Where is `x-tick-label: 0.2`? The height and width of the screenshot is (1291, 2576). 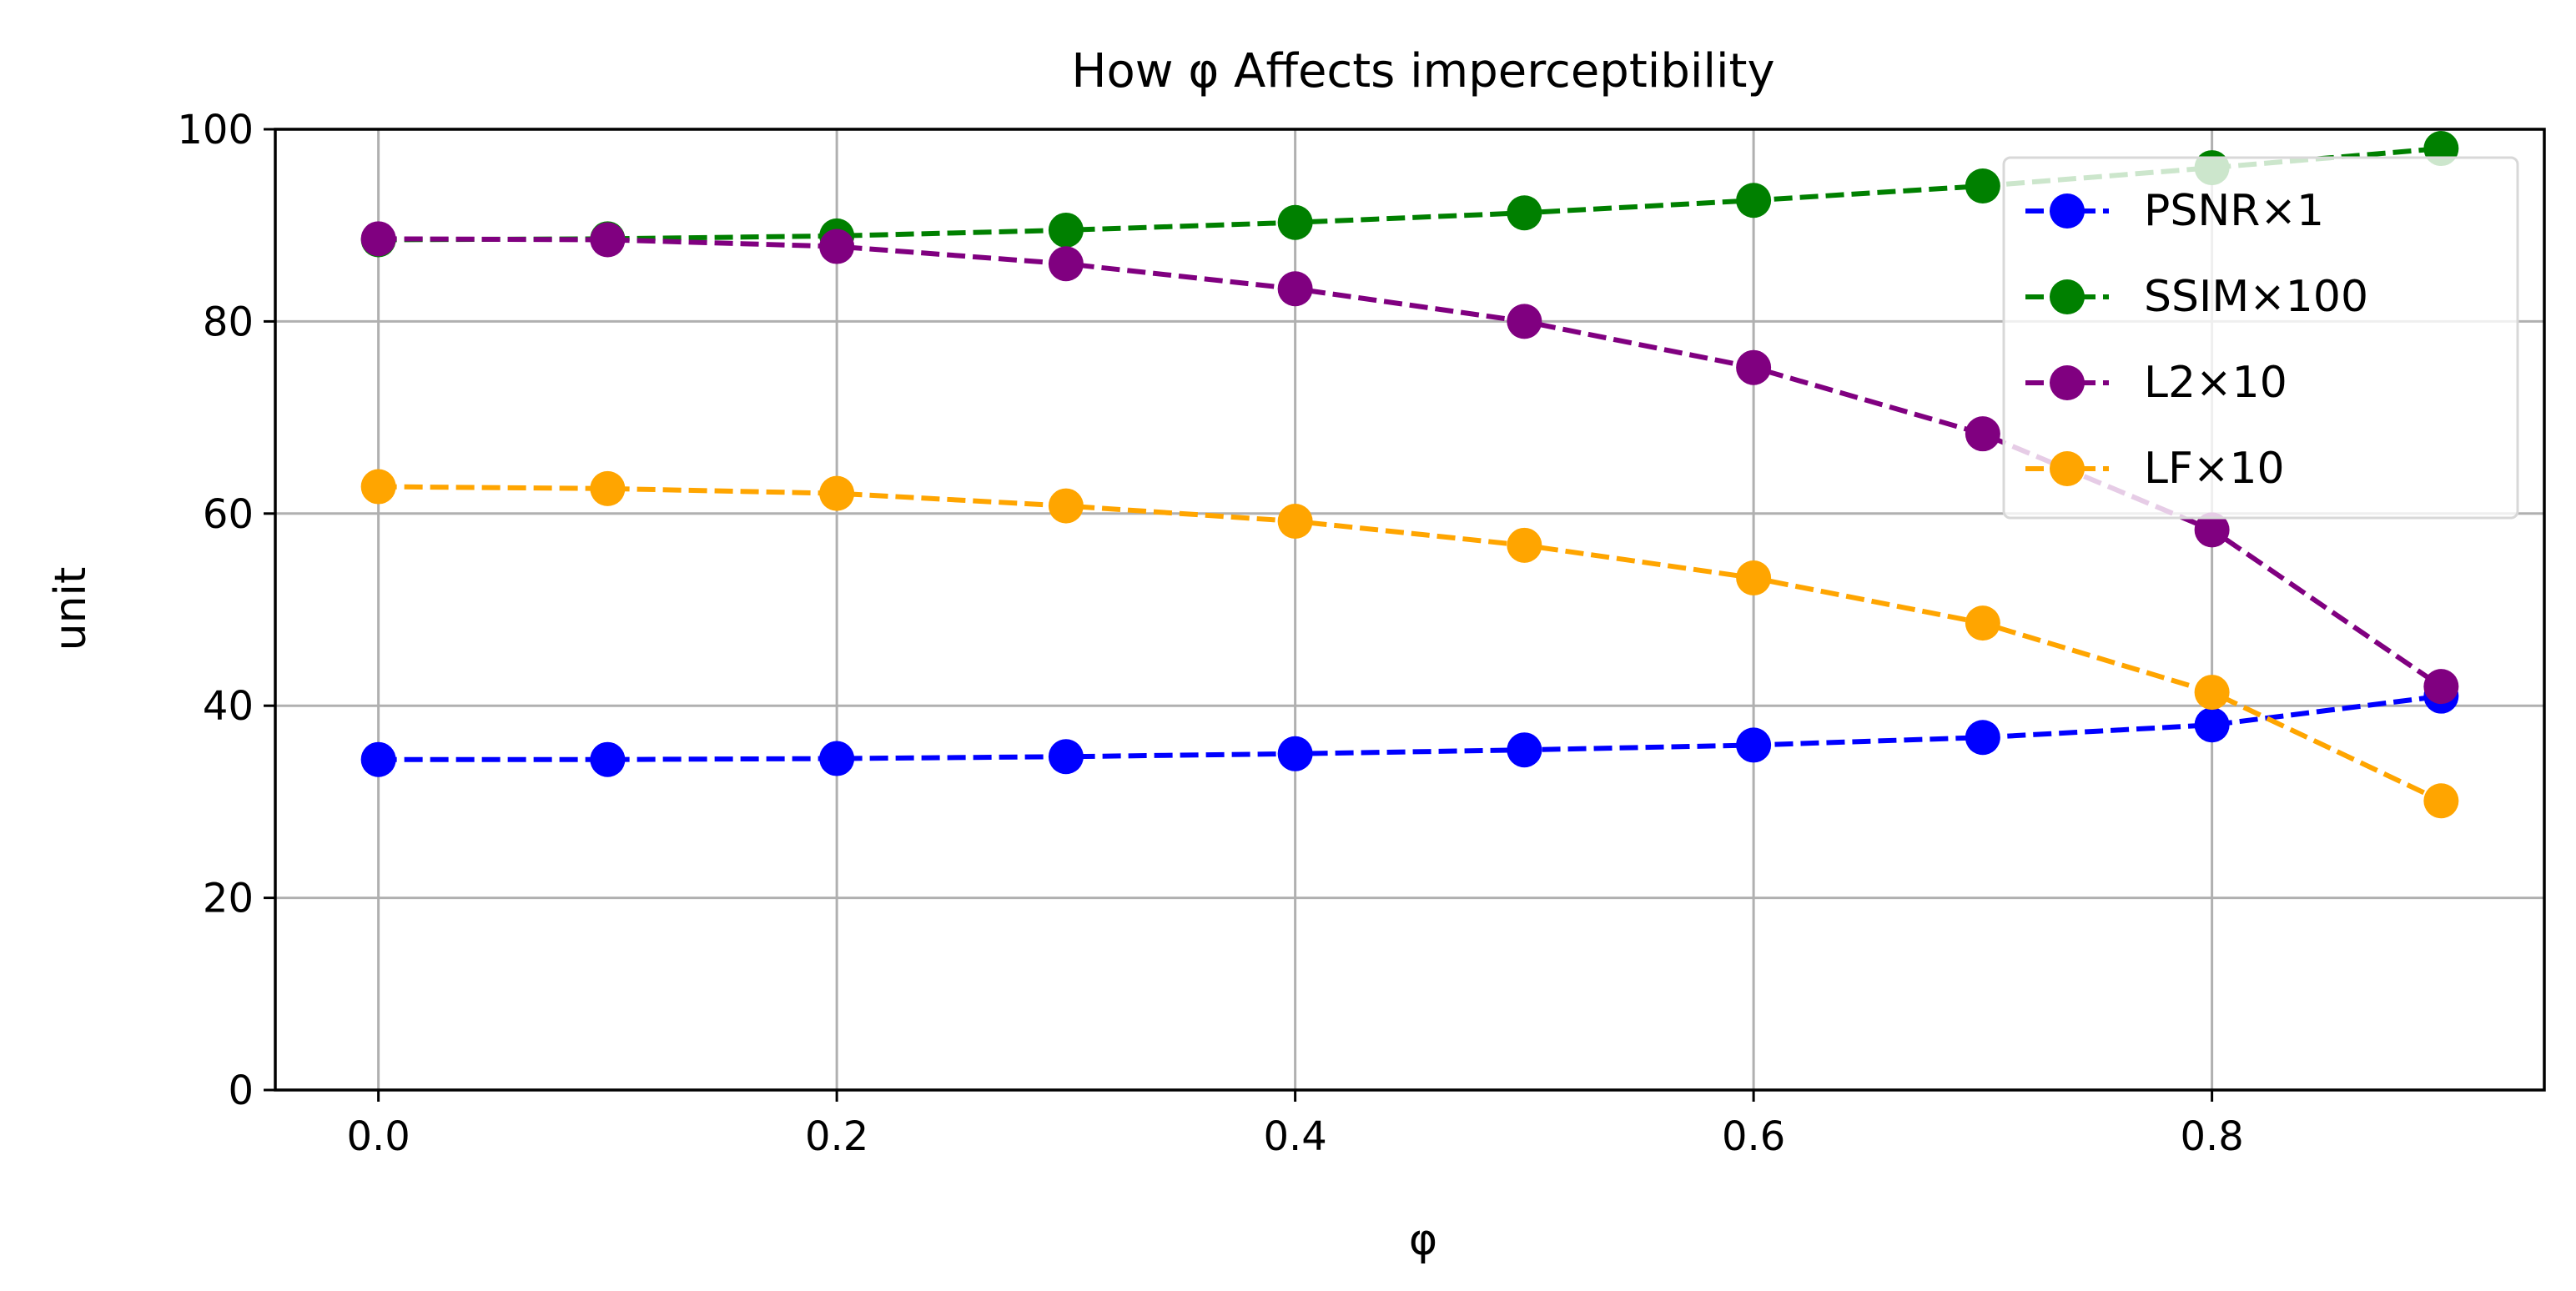
x-tick-label: 0.2 is located at coordinates (836, 1136).